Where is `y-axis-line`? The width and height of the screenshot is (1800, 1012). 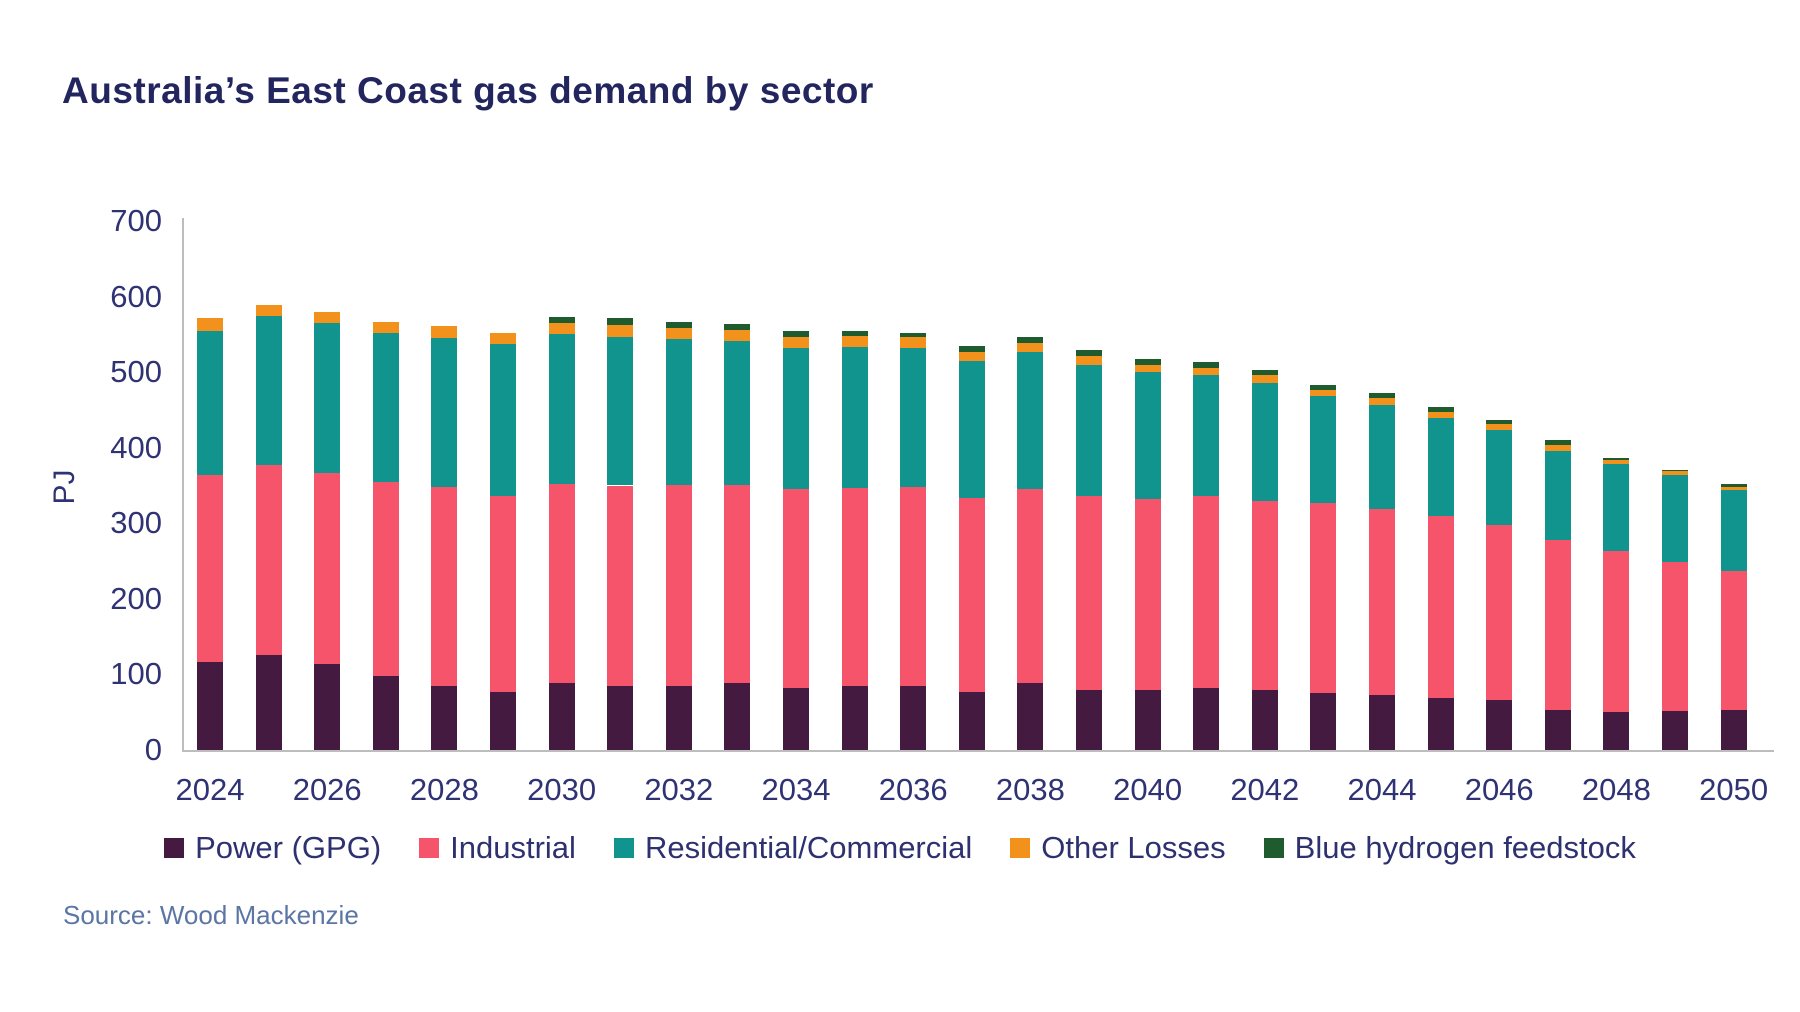
y-axis-line is located at coordinates (183, 485).